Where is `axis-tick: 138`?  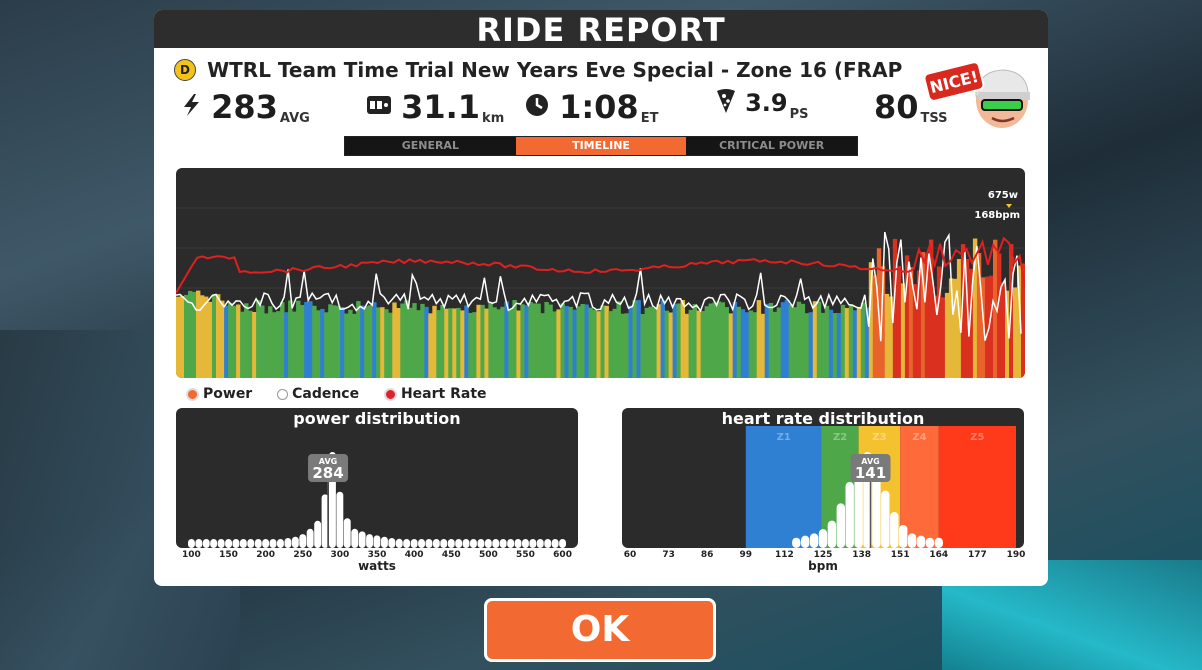
axis-tick: 138 is located at coordinates (861, 555).